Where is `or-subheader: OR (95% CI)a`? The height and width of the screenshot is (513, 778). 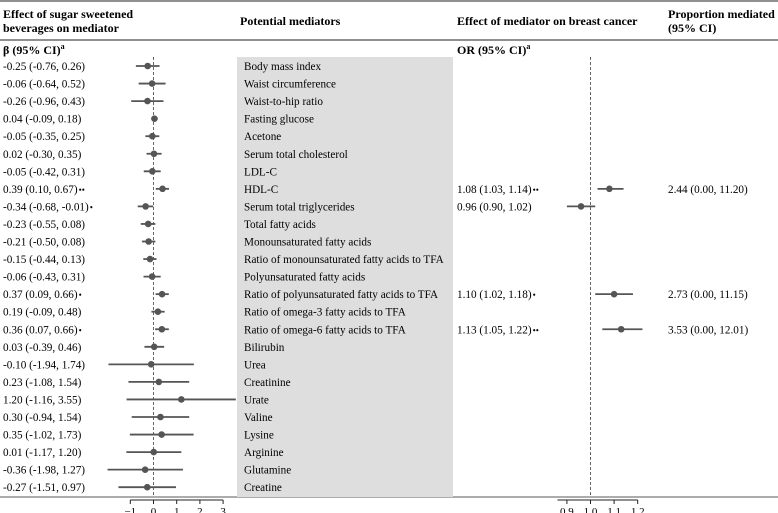
or-subheader: OR (95% CI)a is located at coordinates (493, 49).